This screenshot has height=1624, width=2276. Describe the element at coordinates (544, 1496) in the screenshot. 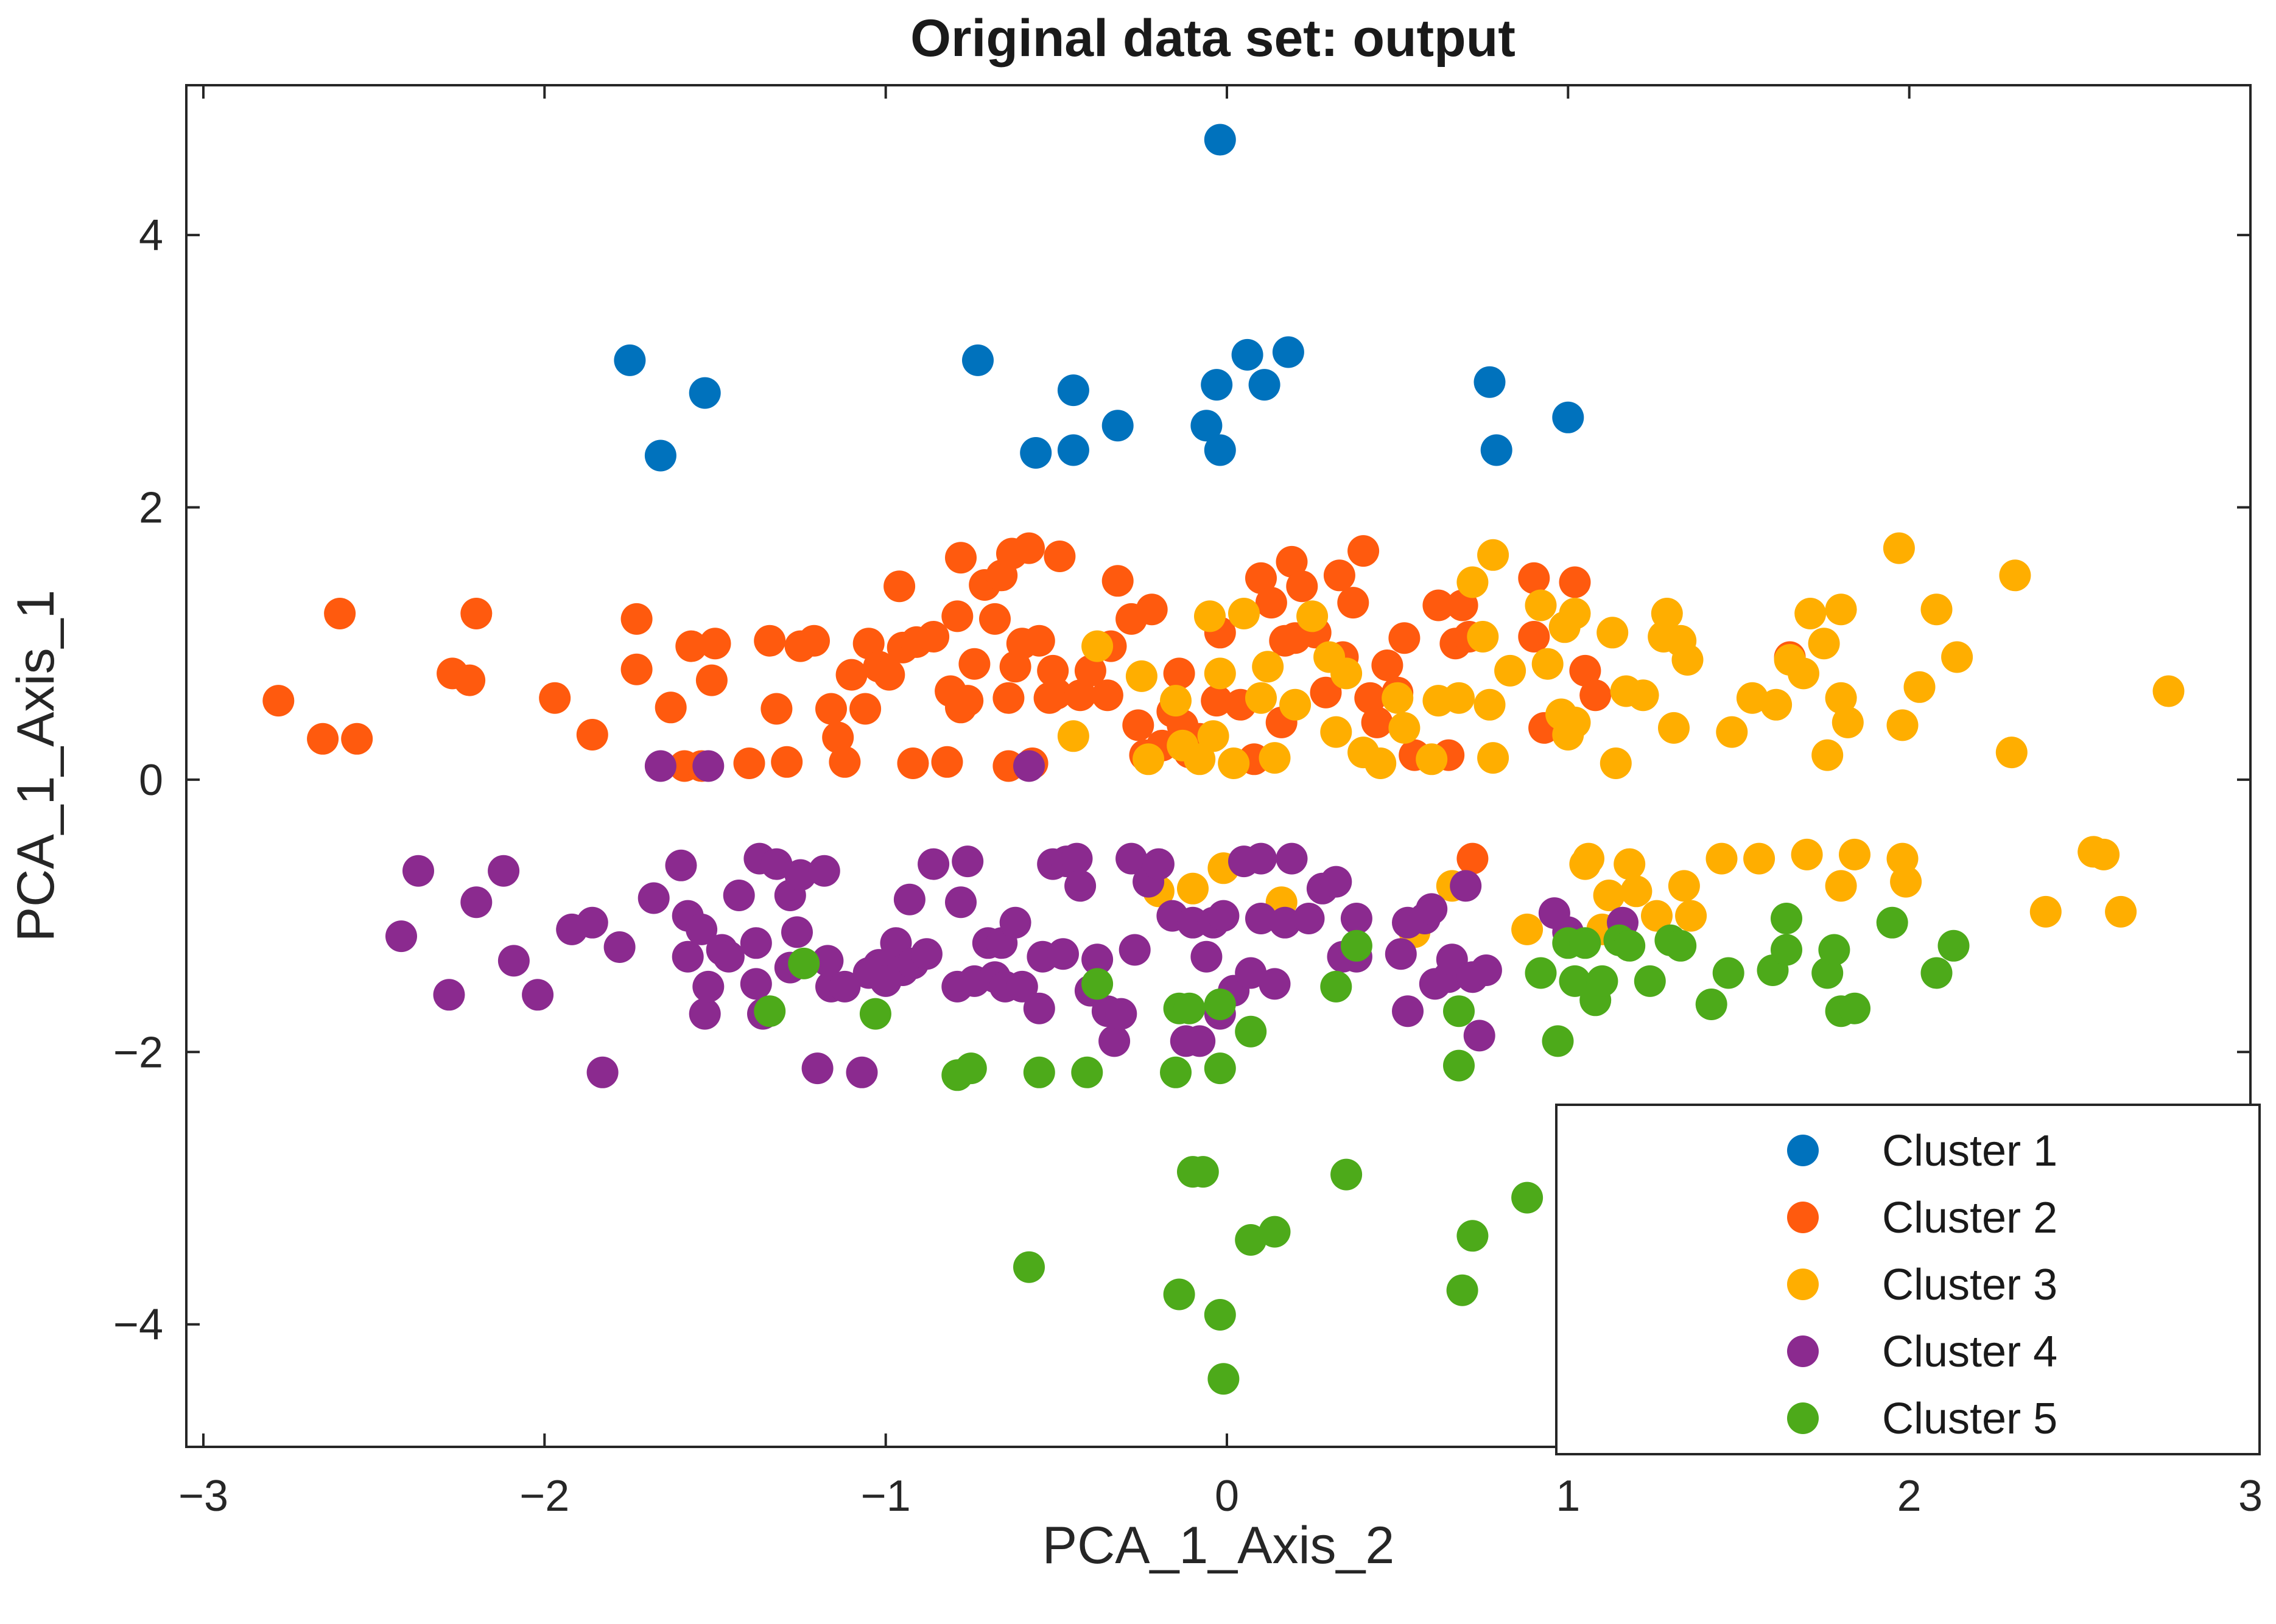

I see `x-tick-label: −2` at that location.